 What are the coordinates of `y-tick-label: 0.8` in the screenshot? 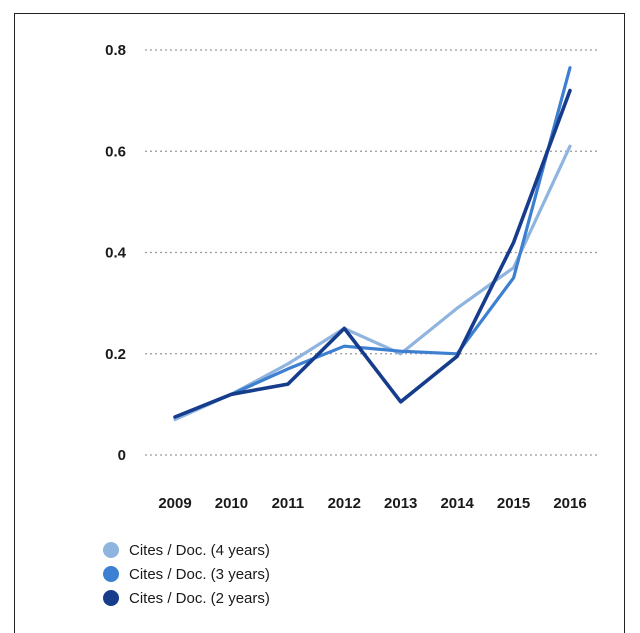 It's located at (115, 50).